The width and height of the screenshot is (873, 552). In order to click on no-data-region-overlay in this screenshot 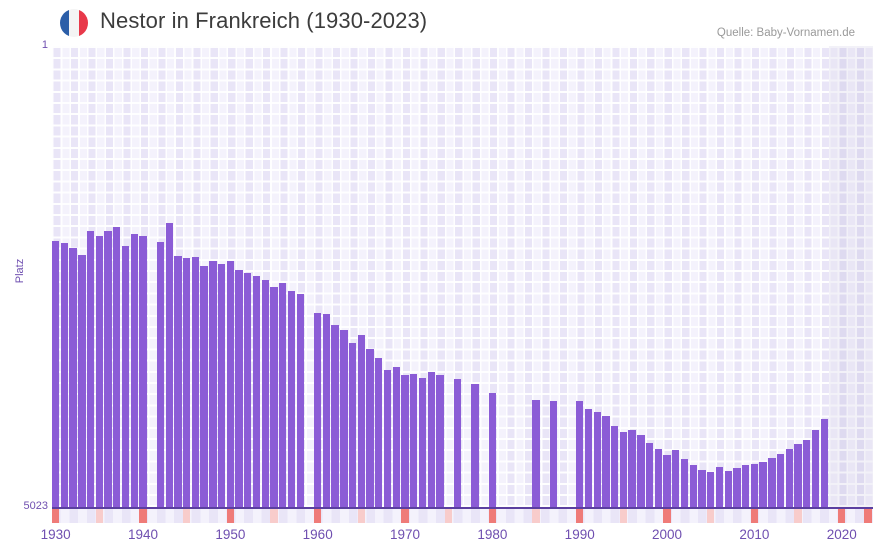, I will do `click(851, 277)`.